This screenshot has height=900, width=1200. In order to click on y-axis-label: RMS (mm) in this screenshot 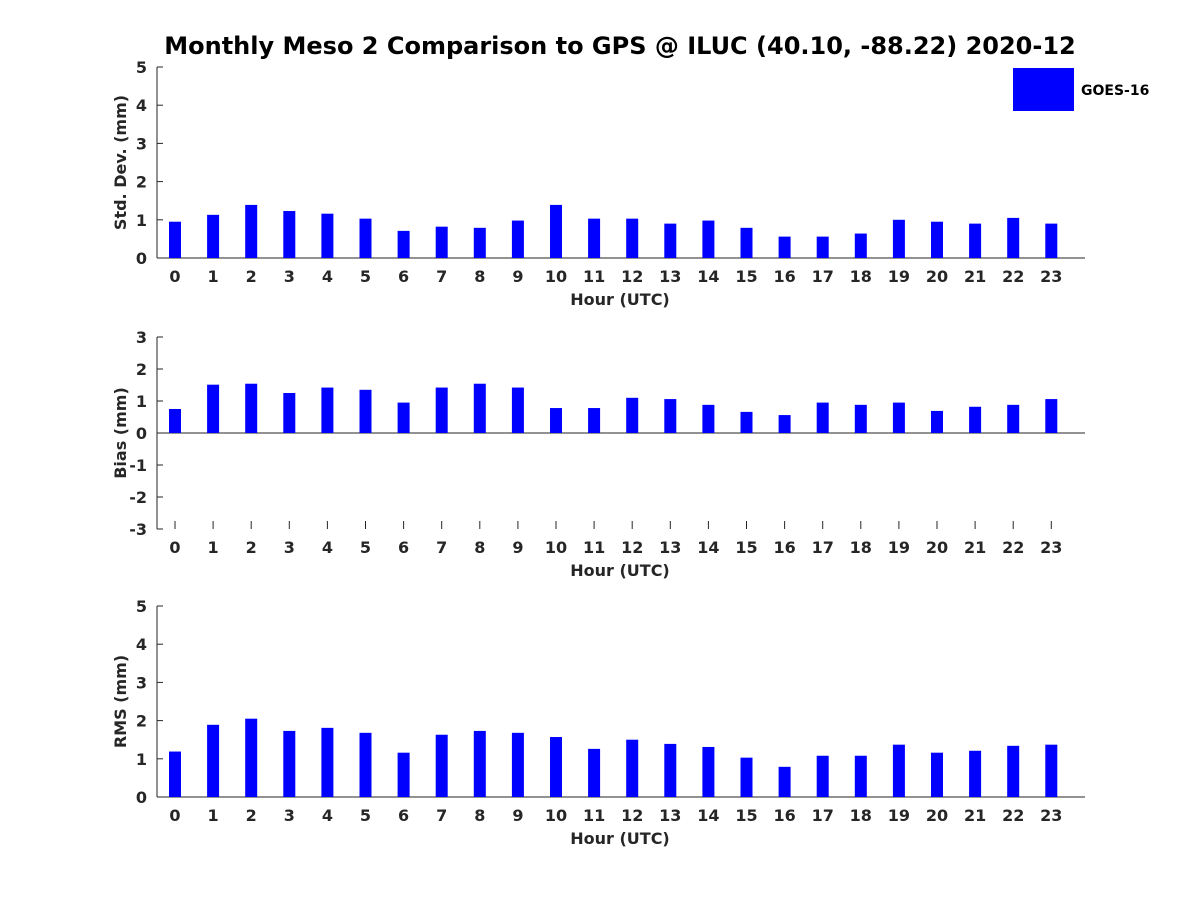, I will do `click(120, 701)`.